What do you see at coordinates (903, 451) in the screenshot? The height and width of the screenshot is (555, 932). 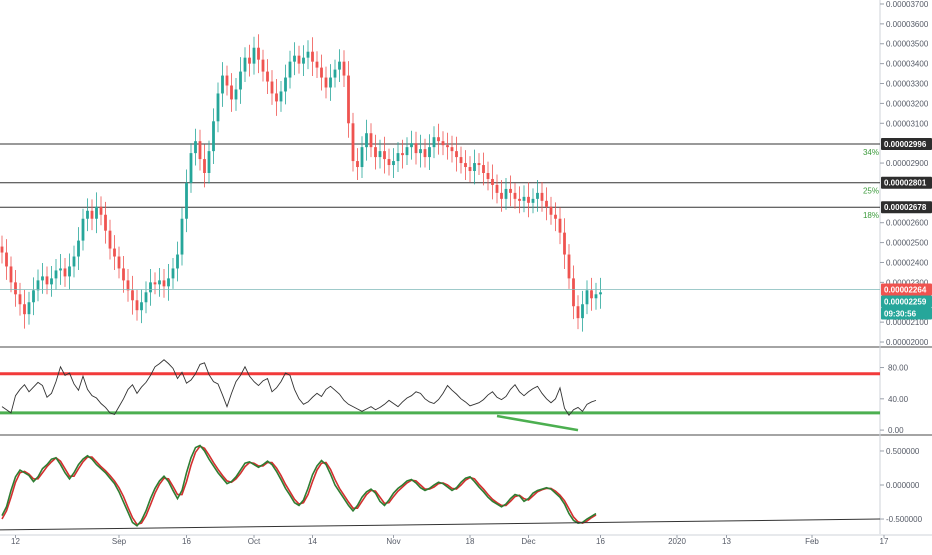 I see `osc-tick-label: 0.500000` at bounding box center [903, 451].